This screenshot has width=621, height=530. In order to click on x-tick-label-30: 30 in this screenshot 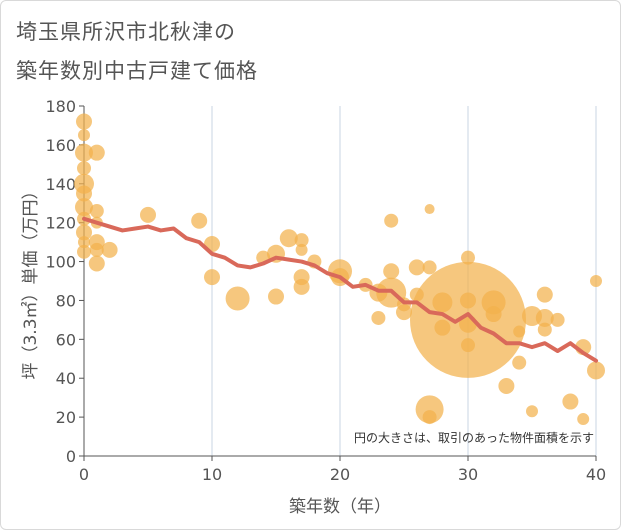, I will do `click(468, 474)`.